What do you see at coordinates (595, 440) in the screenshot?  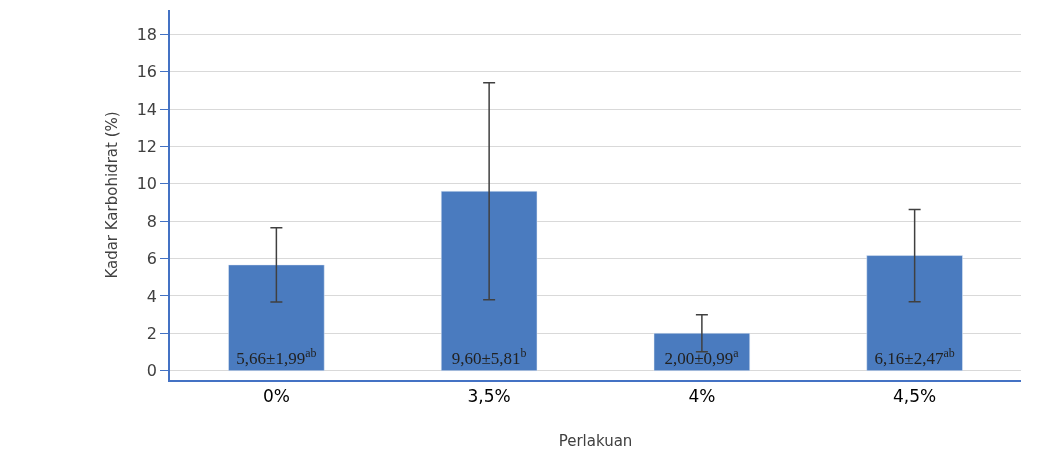 I see `x-axis-title: Perlakuan` at bounding box center [595, 440].